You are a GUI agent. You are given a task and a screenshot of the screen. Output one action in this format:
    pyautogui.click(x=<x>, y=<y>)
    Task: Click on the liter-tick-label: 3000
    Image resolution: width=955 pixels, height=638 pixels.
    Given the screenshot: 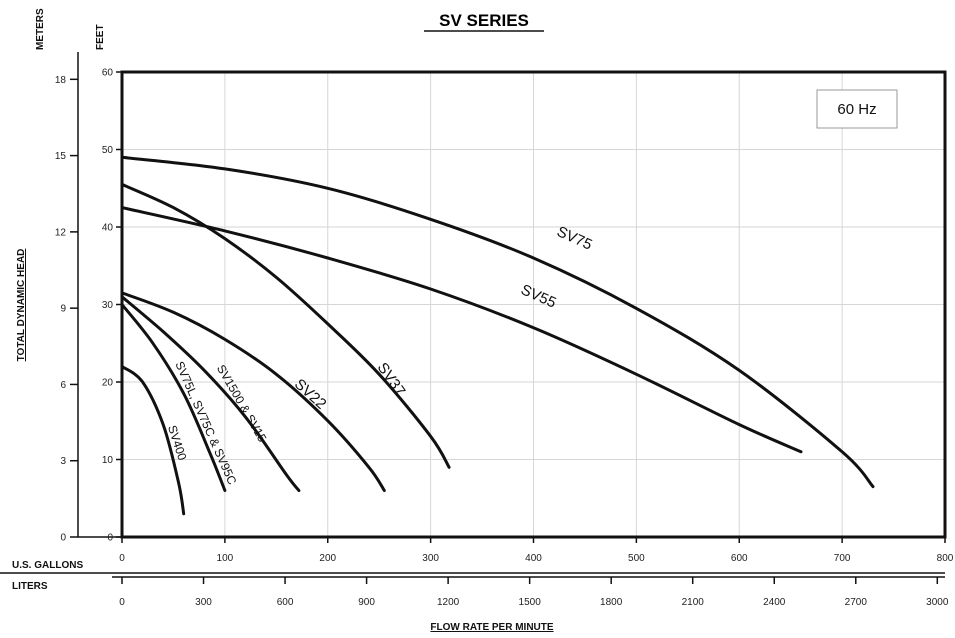 What is the action you would take?
    pyautogui.click(x=937, y=602)
    